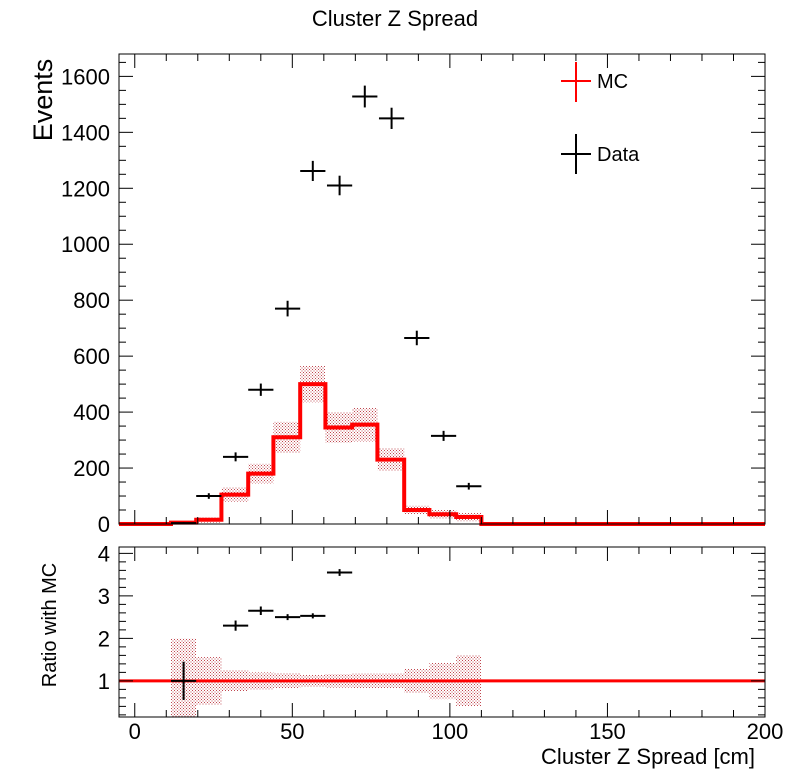 This screenshot has width=796, height=772. What do you see at coordinates (576, 82) in the screenshot?
I see `legend-mc-marker` at bounding box center [576, 82].